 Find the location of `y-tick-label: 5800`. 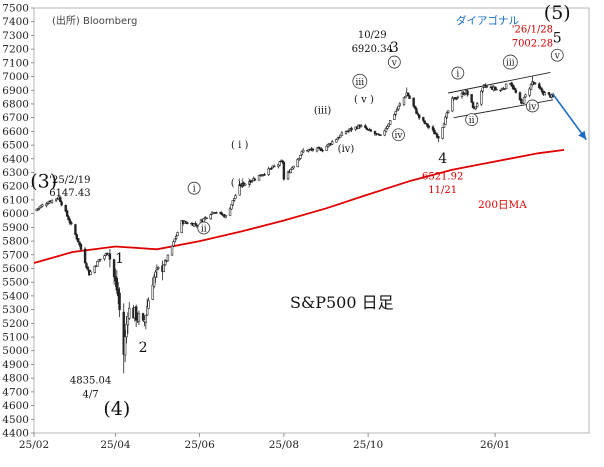

y-tick-label: 5800 is located at coordinates (15, 242).